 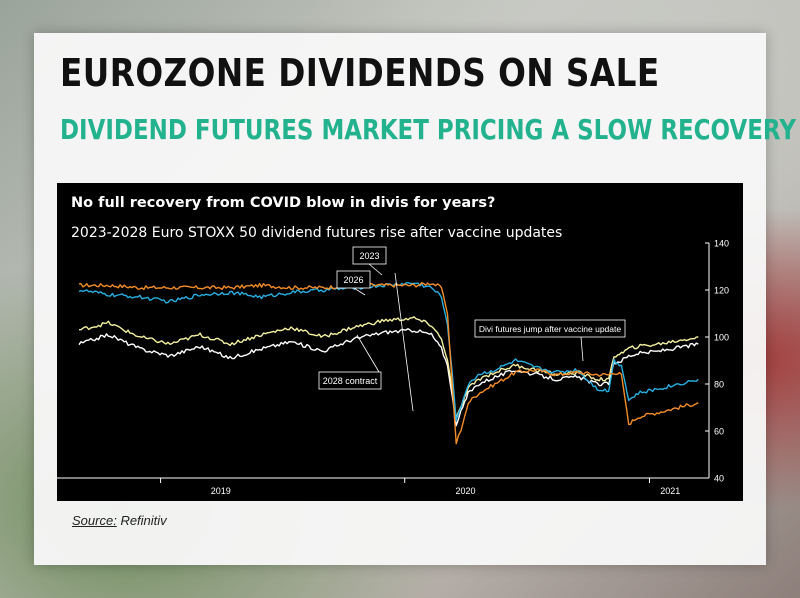 I want to click on annotation-2026: 2026, so click(x=353, y=283).